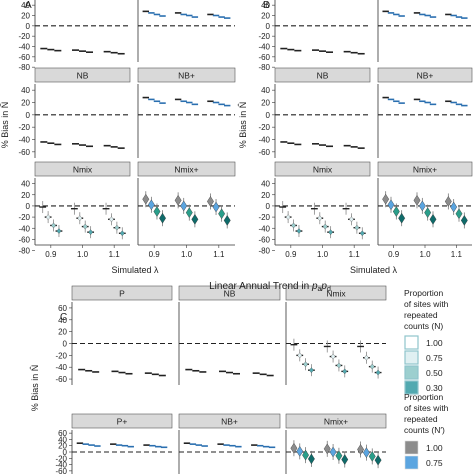 The height and width of the screenshot is (474, 474). I want to click on facet-strip-label: NB+, so click(425, 76).